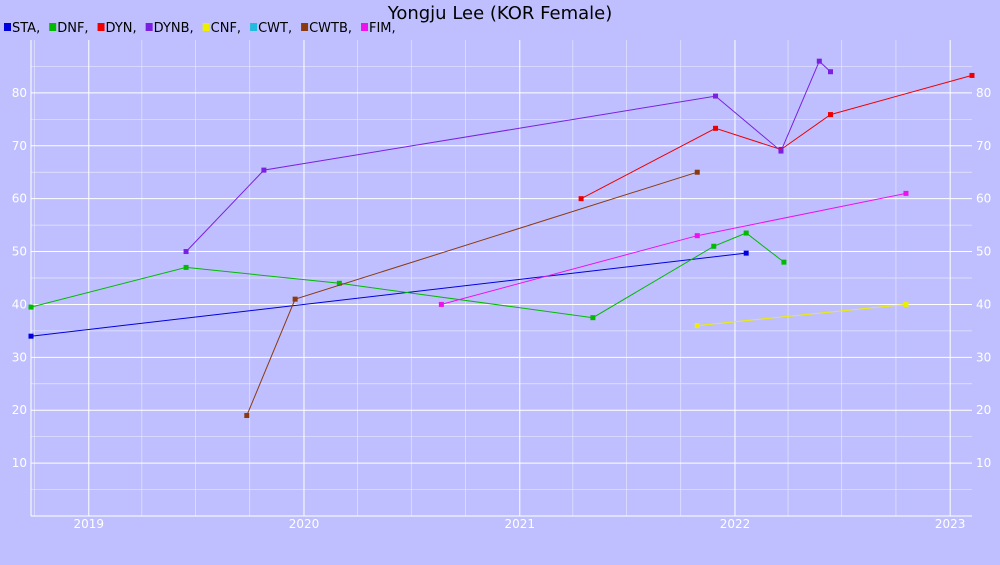 Image resolution: width=1000 pixels, height=565 pixels. Describe the element at coordinates (983, 410) in the screenshot. I see `y-tick-label-right: 20` at that location.